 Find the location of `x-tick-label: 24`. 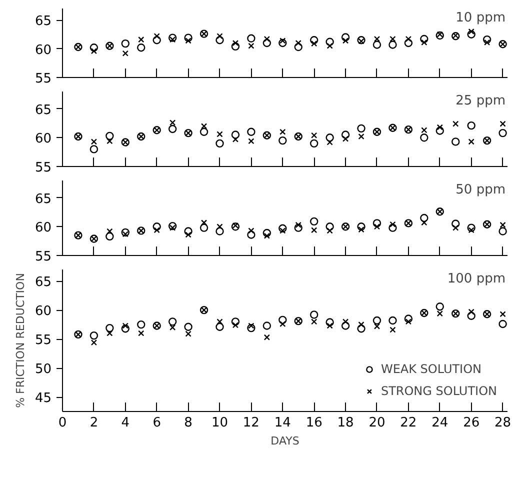

x-tick-label: 24 is located at coordinates (440, 423).